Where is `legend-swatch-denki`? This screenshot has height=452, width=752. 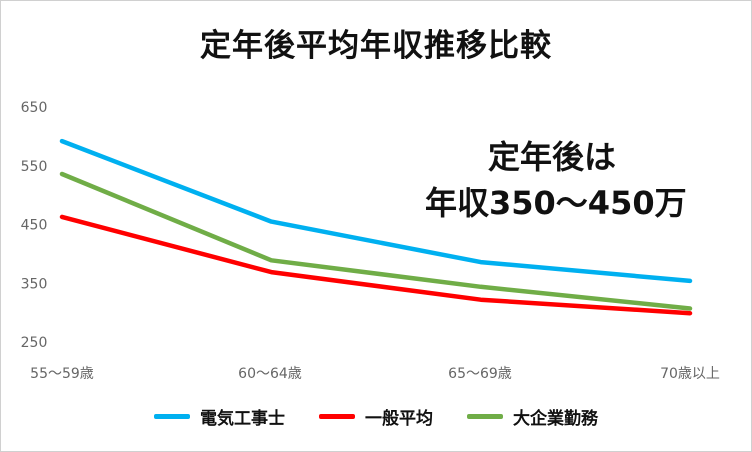 legend-swatch-denki is located at coordinates (172, 416).